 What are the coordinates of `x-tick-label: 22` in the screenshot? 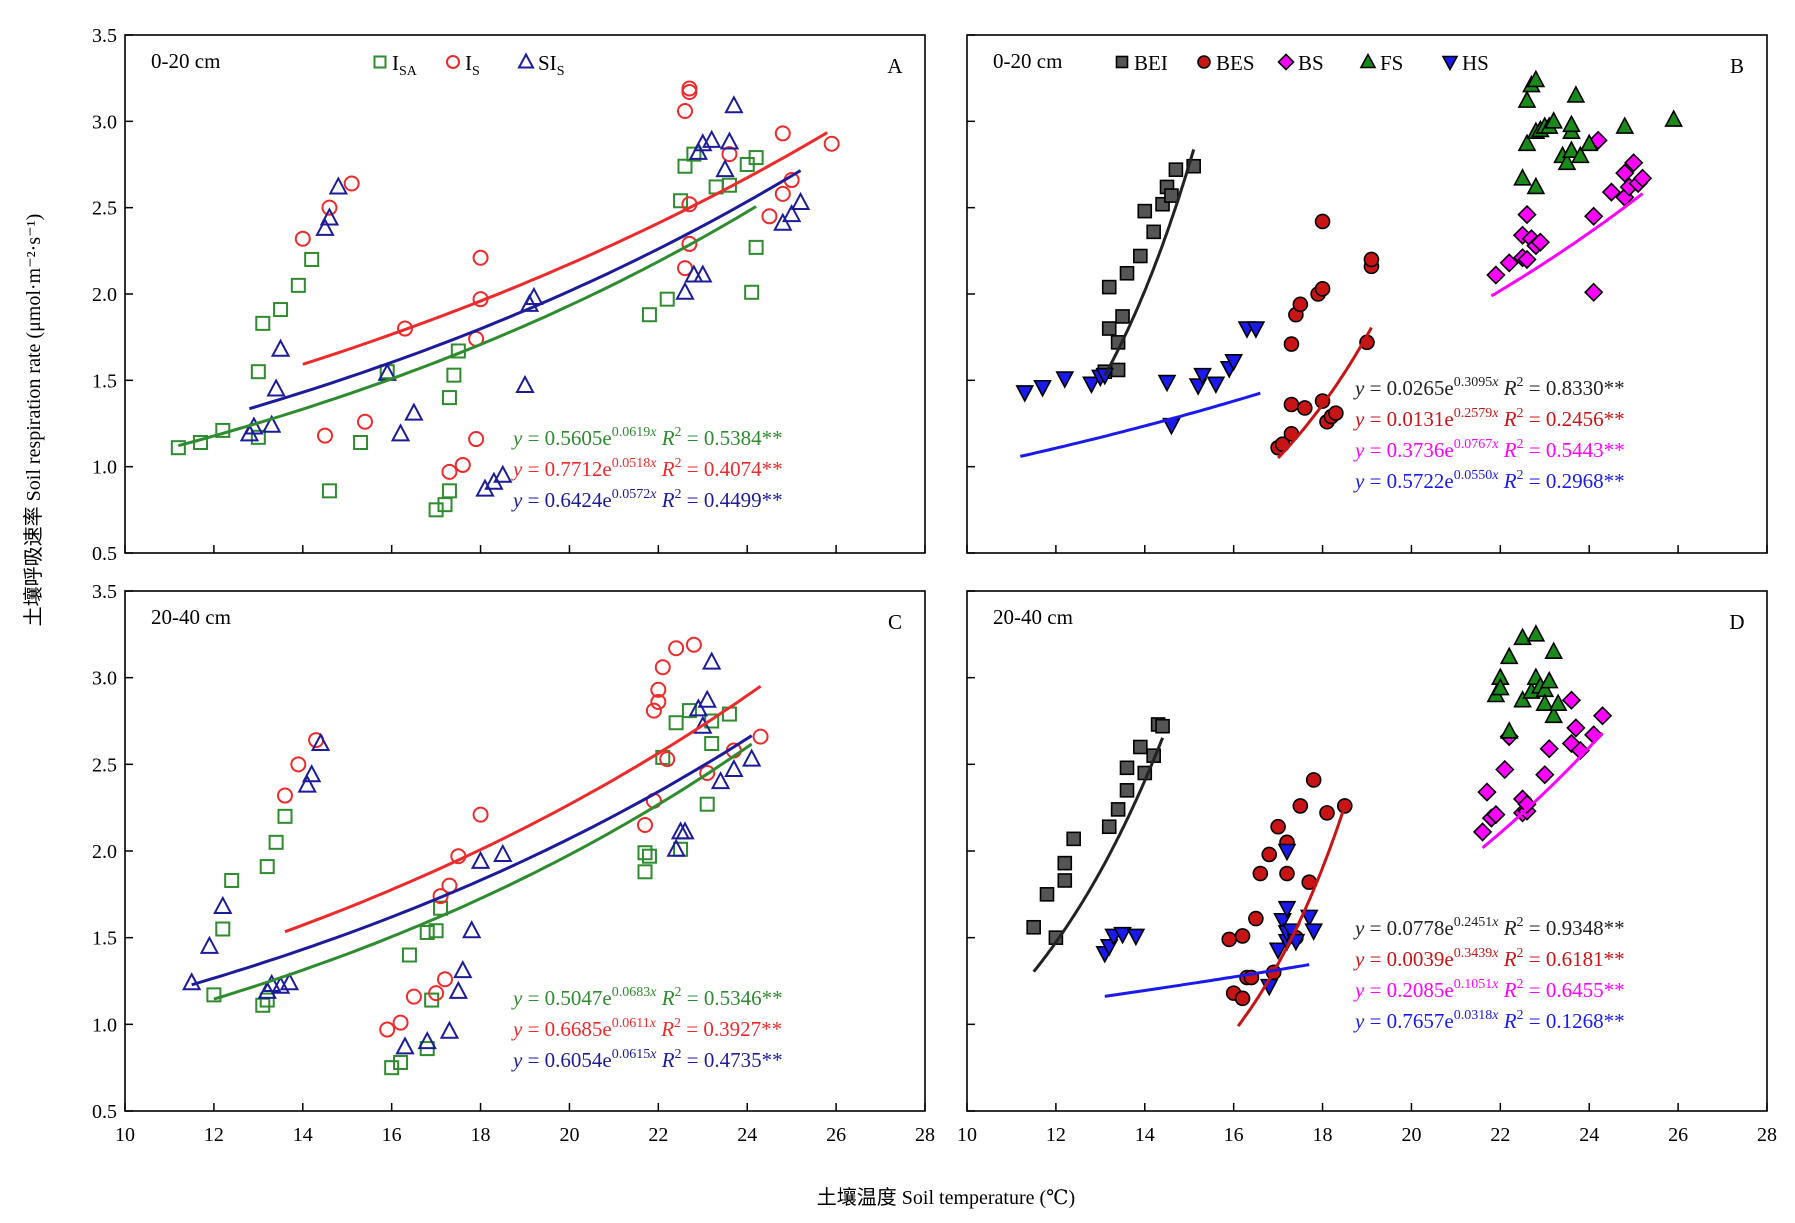 It's located at (1500, 1135).